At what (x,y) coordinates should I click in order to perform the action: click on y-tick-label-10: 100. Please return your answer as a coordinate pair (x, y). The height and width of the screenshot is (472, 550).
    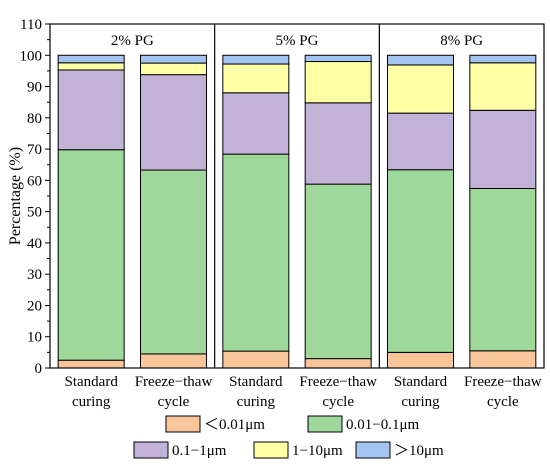
    Looking at the image, I should click on (31, 56).